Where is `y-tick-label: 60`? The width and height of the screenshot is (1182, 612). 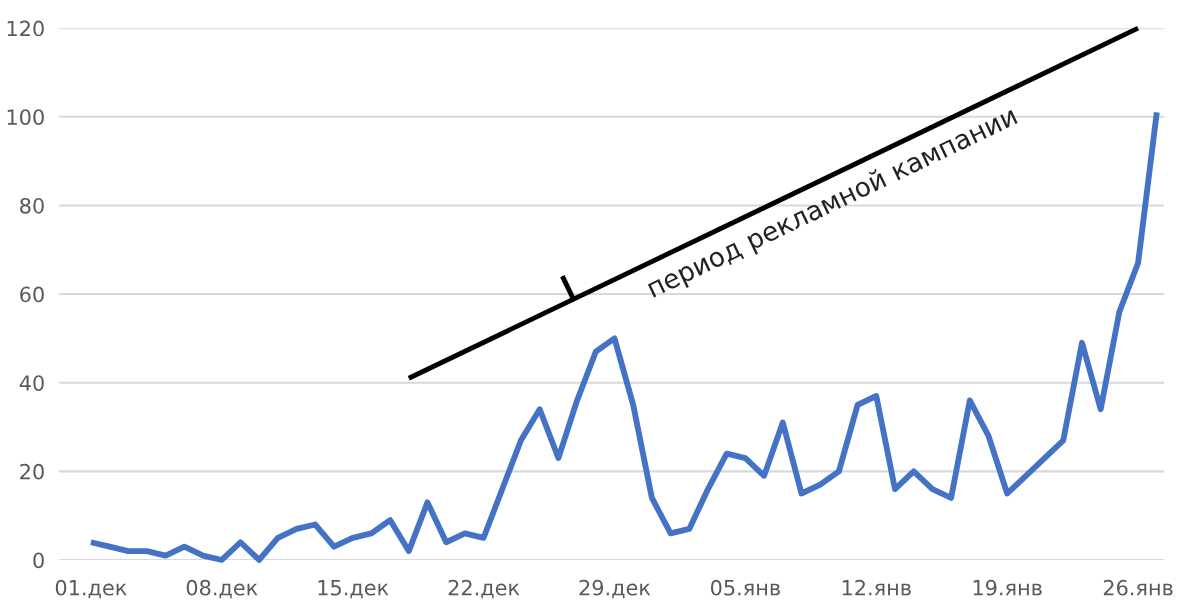 y-tick-label: 60 is located at coordinates (32, 294).